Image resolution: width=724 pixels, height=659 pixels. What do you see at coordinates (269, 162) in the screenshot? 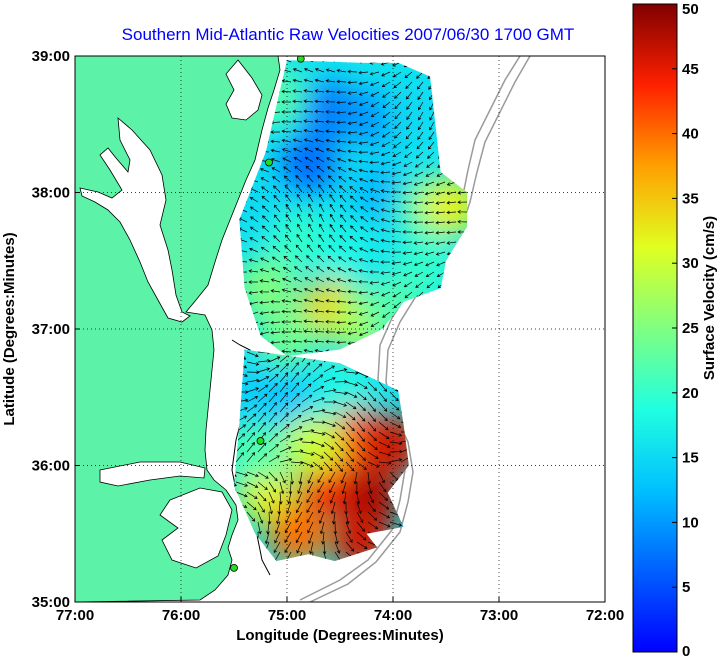
I see `radar-station-marker` at bounding box center [269, 162].